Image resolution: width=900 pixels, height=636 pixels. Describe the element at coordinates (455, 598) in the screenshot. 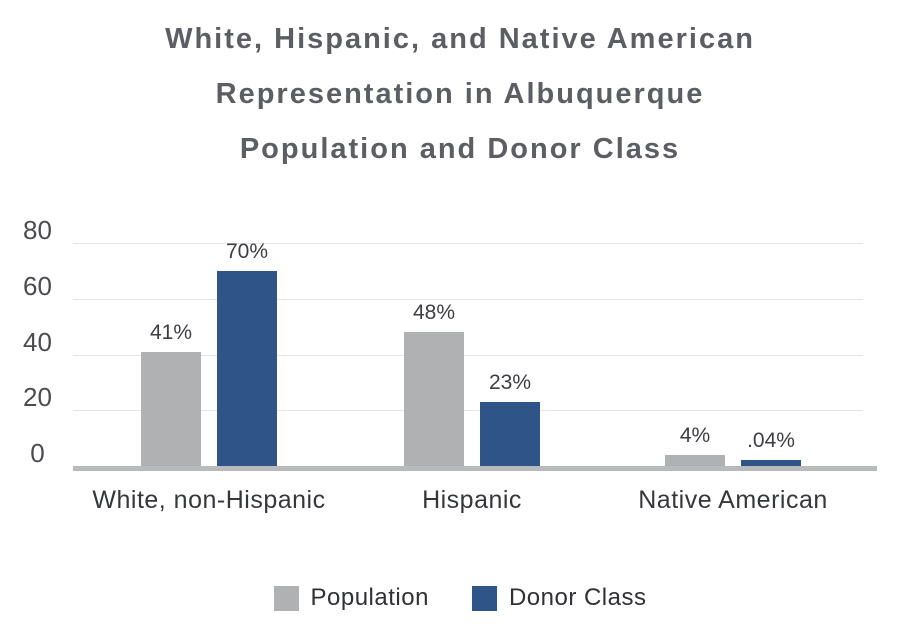

I see `legend: Population Donor Class` at that location.